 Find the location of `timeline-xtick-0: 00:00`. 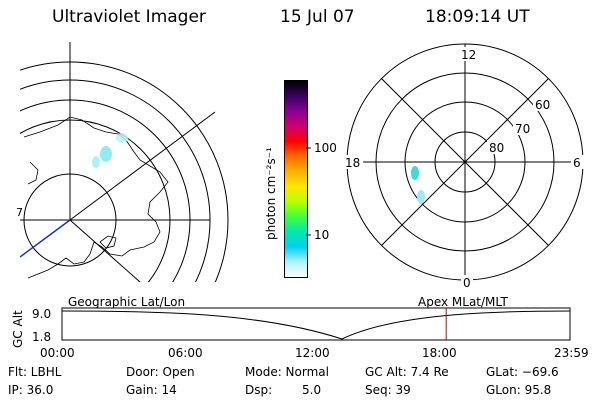

timeline-xtick-0: 00:00 is located at coordinates (57, 353).